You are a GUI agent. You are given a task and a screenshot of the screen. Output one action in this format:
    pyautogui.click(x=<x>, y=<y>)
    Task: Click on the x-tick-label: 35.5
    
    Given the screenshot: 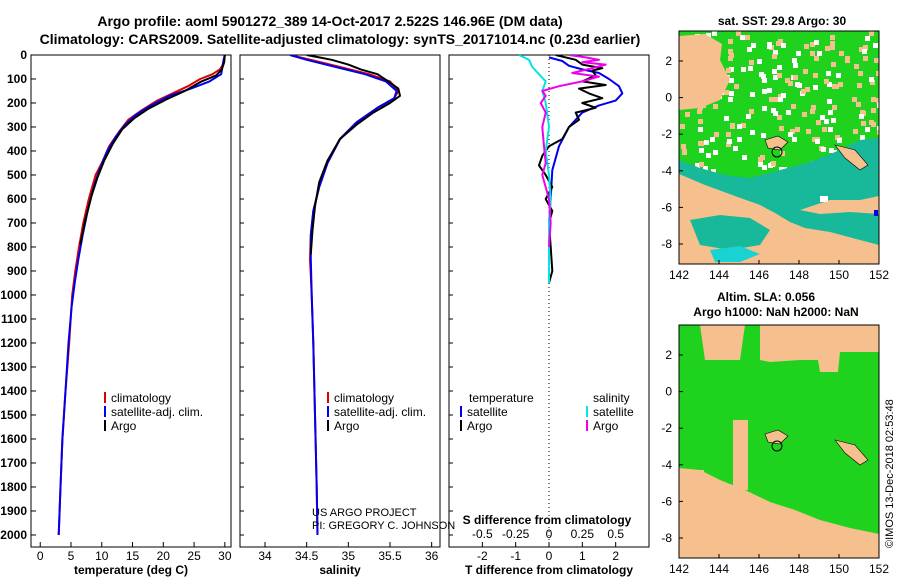 What is the action you would take?
    pyautogui.click(x=390, y=556)
    